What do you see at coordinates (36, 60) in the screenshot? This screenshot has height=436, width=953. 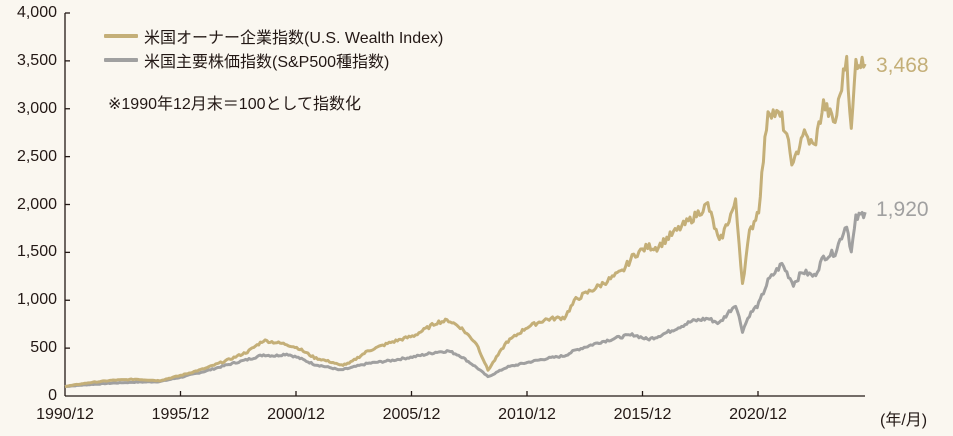 I see `y-tick-label: 3,500` at bounding box center [36, 60].